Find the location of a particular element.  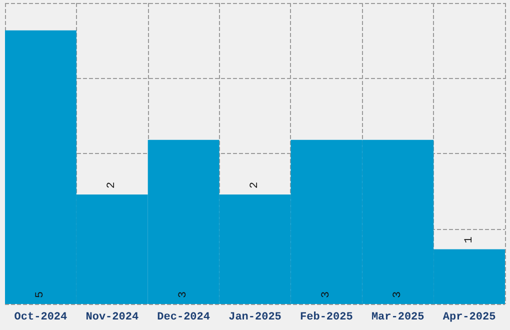

x-tick-label: Nov-2024 is located at coordinates (112, 318).